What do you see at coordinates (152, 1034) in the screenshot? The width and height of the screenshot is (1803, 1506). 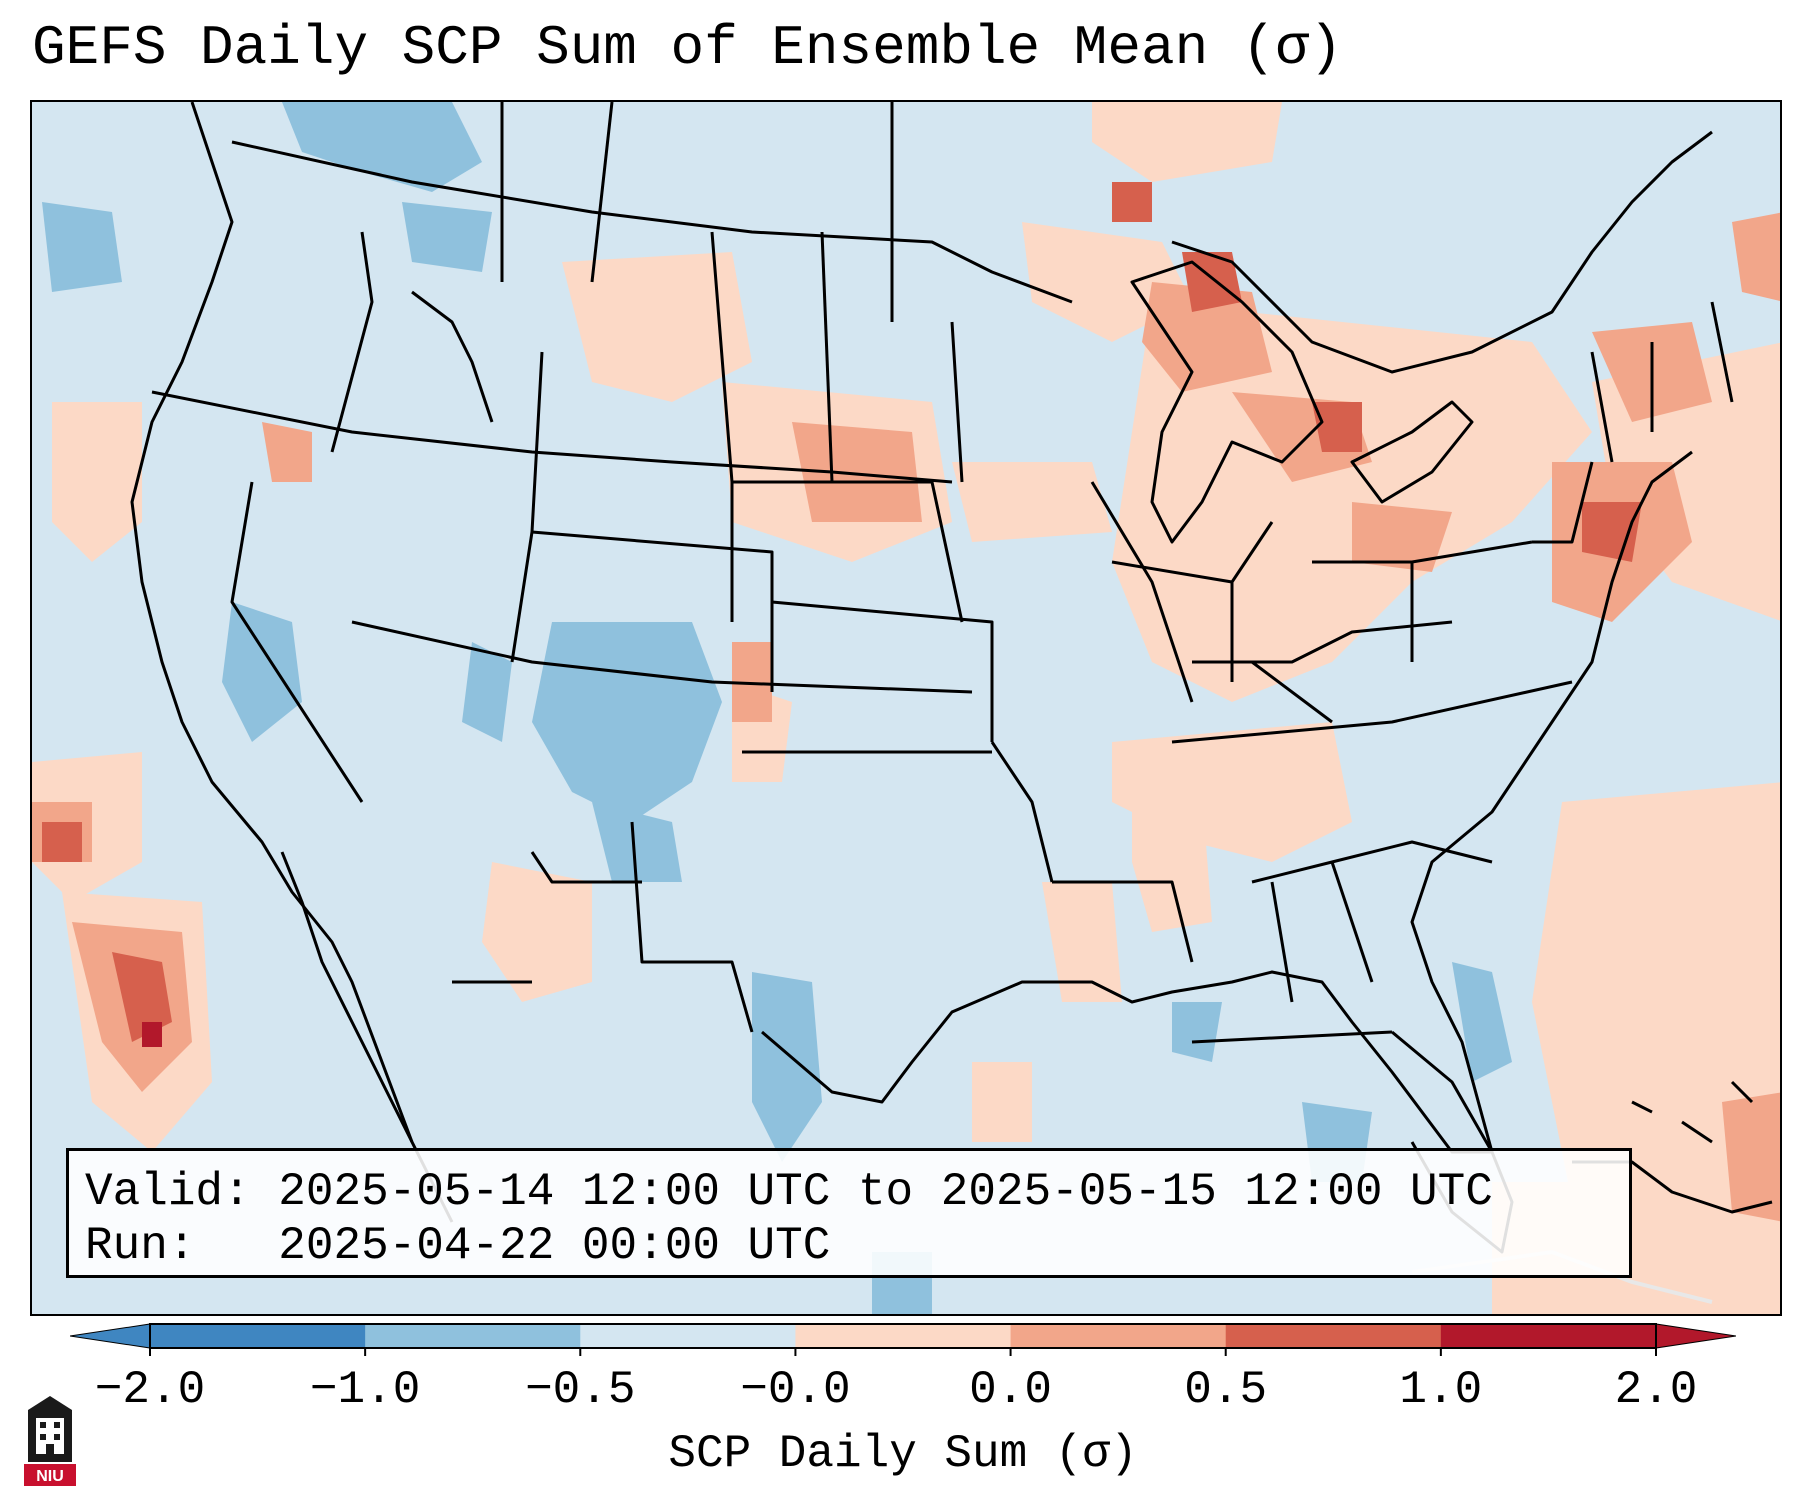 I see `max-positive-anomaly-regions` at bounding box center [152, 1034].